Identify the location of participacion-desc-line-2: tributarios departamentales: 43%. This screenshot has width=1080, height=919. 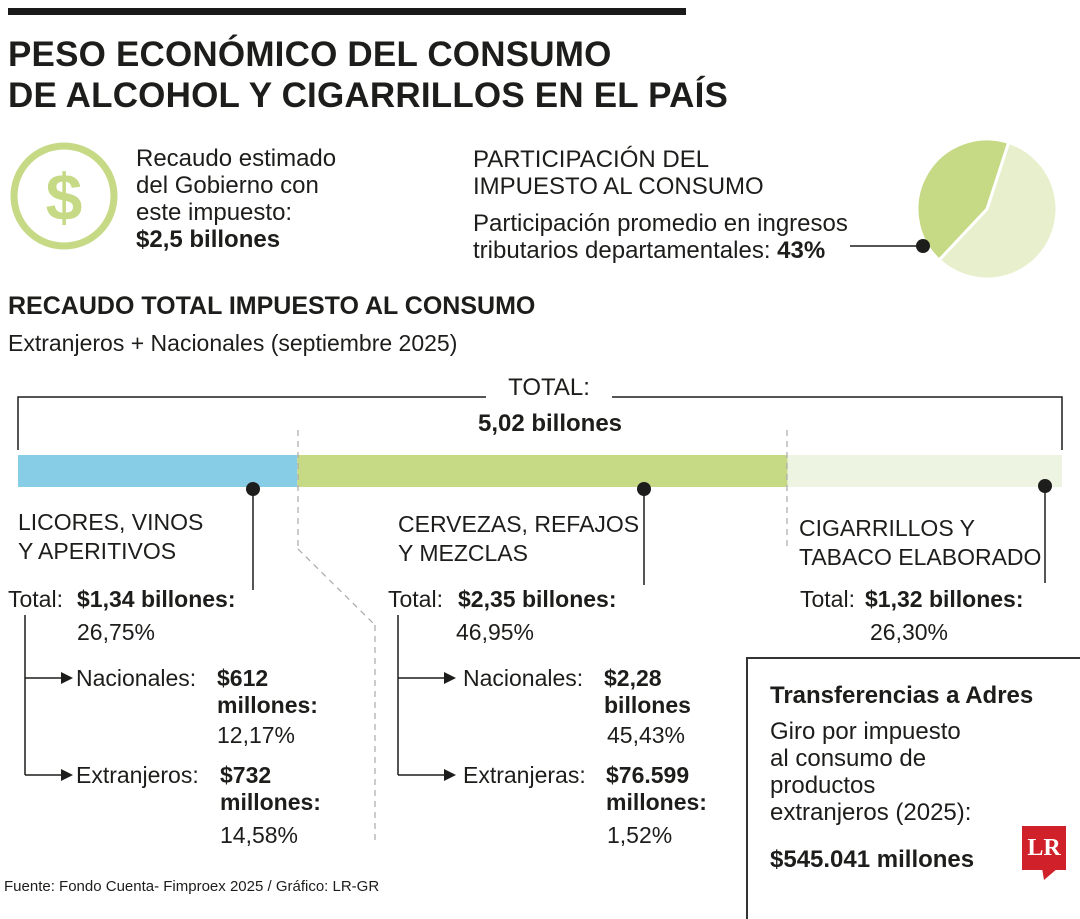
(660, 250).